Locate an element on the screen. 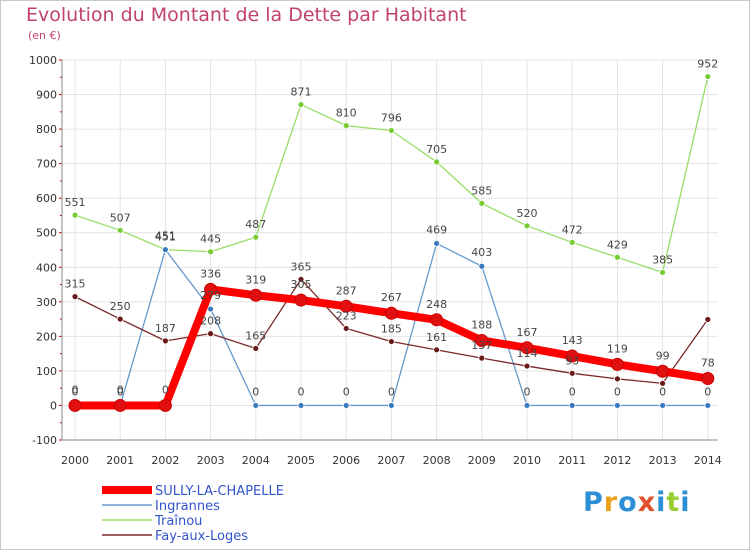 Image resolution: width=750 pixels, height=550 pixels. x-tick-label: 2004 is located at coordinates (256, 460).